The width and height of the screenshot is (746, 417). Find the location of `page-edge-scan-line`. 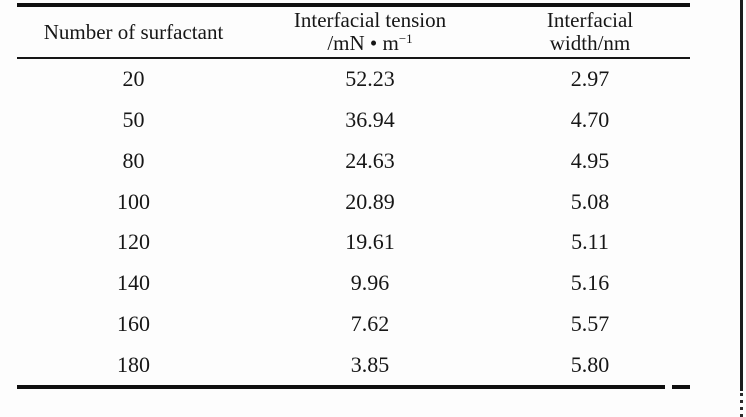

page-edge-scan-line is located at coordinates (741, 195).